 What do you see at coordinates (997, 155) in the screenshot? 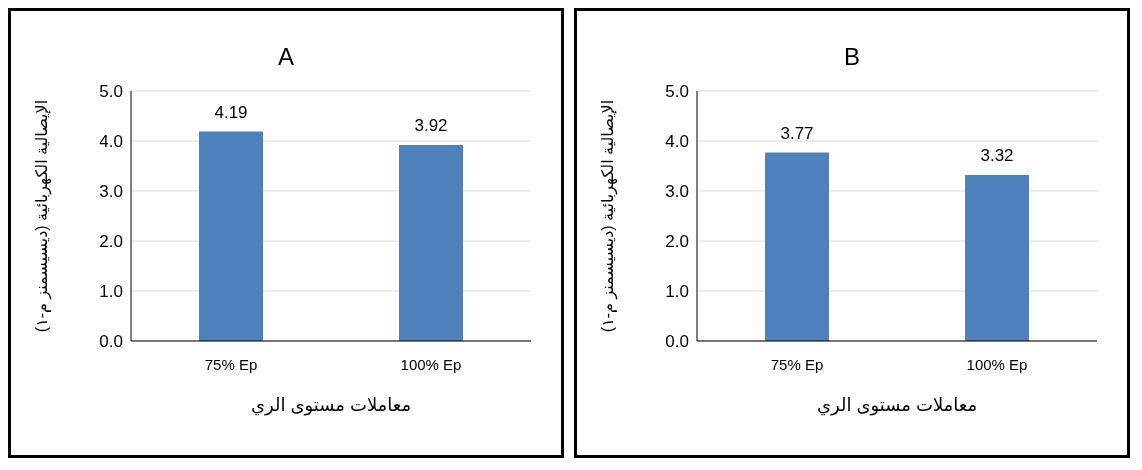
I see `data-label: 3.32` at bounding box center [997, 155].